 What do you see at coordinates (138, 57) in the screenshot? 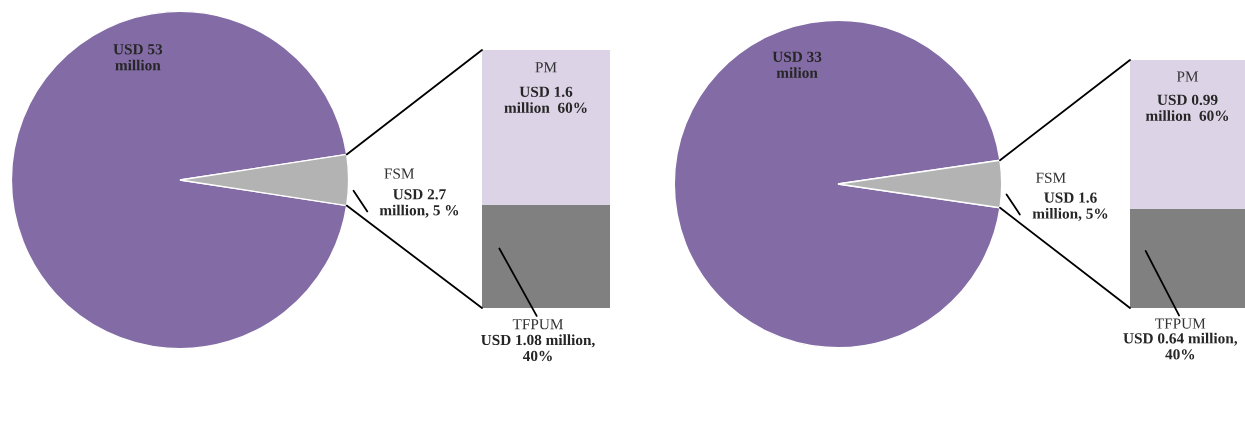
I see `data-label: USD 53 million` at bounding box center [138, 57].